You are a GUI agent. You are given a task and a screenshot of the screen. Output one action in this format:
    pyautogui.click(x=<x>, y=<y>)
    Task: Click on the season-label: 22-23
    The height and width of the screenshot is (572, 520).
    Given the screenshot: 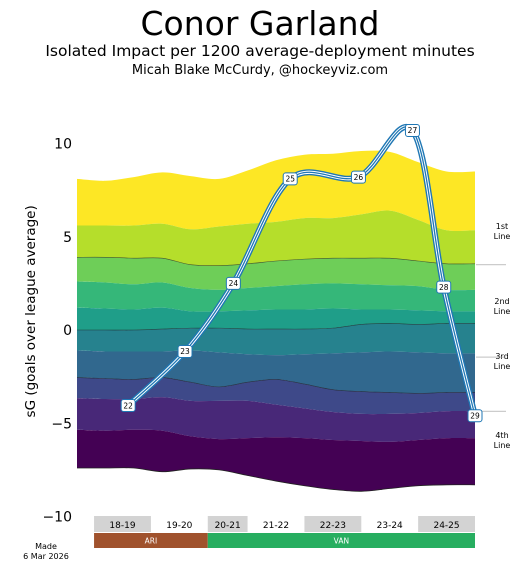 What is the action you would take?
    pyautogui.click(x=333, y=526)
    